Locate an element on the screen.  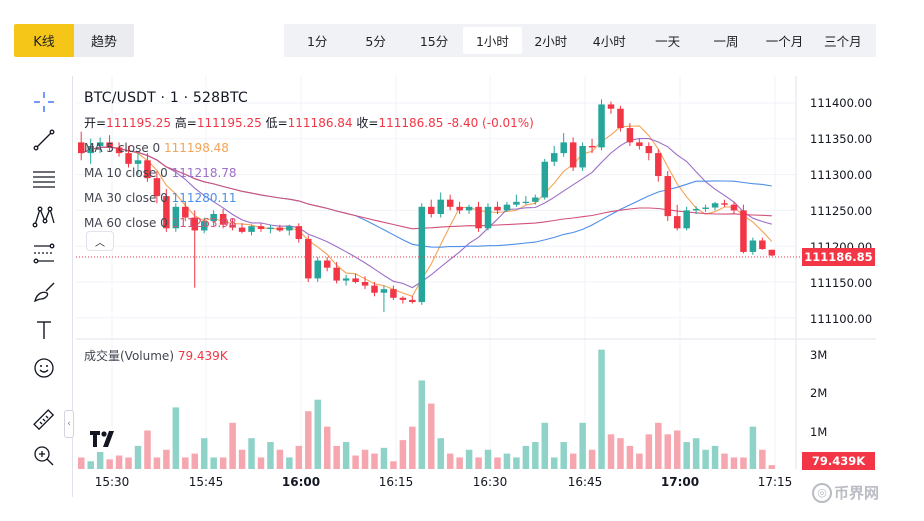
watermark: ◎ 币界网 is located at coordinates (845, 492).